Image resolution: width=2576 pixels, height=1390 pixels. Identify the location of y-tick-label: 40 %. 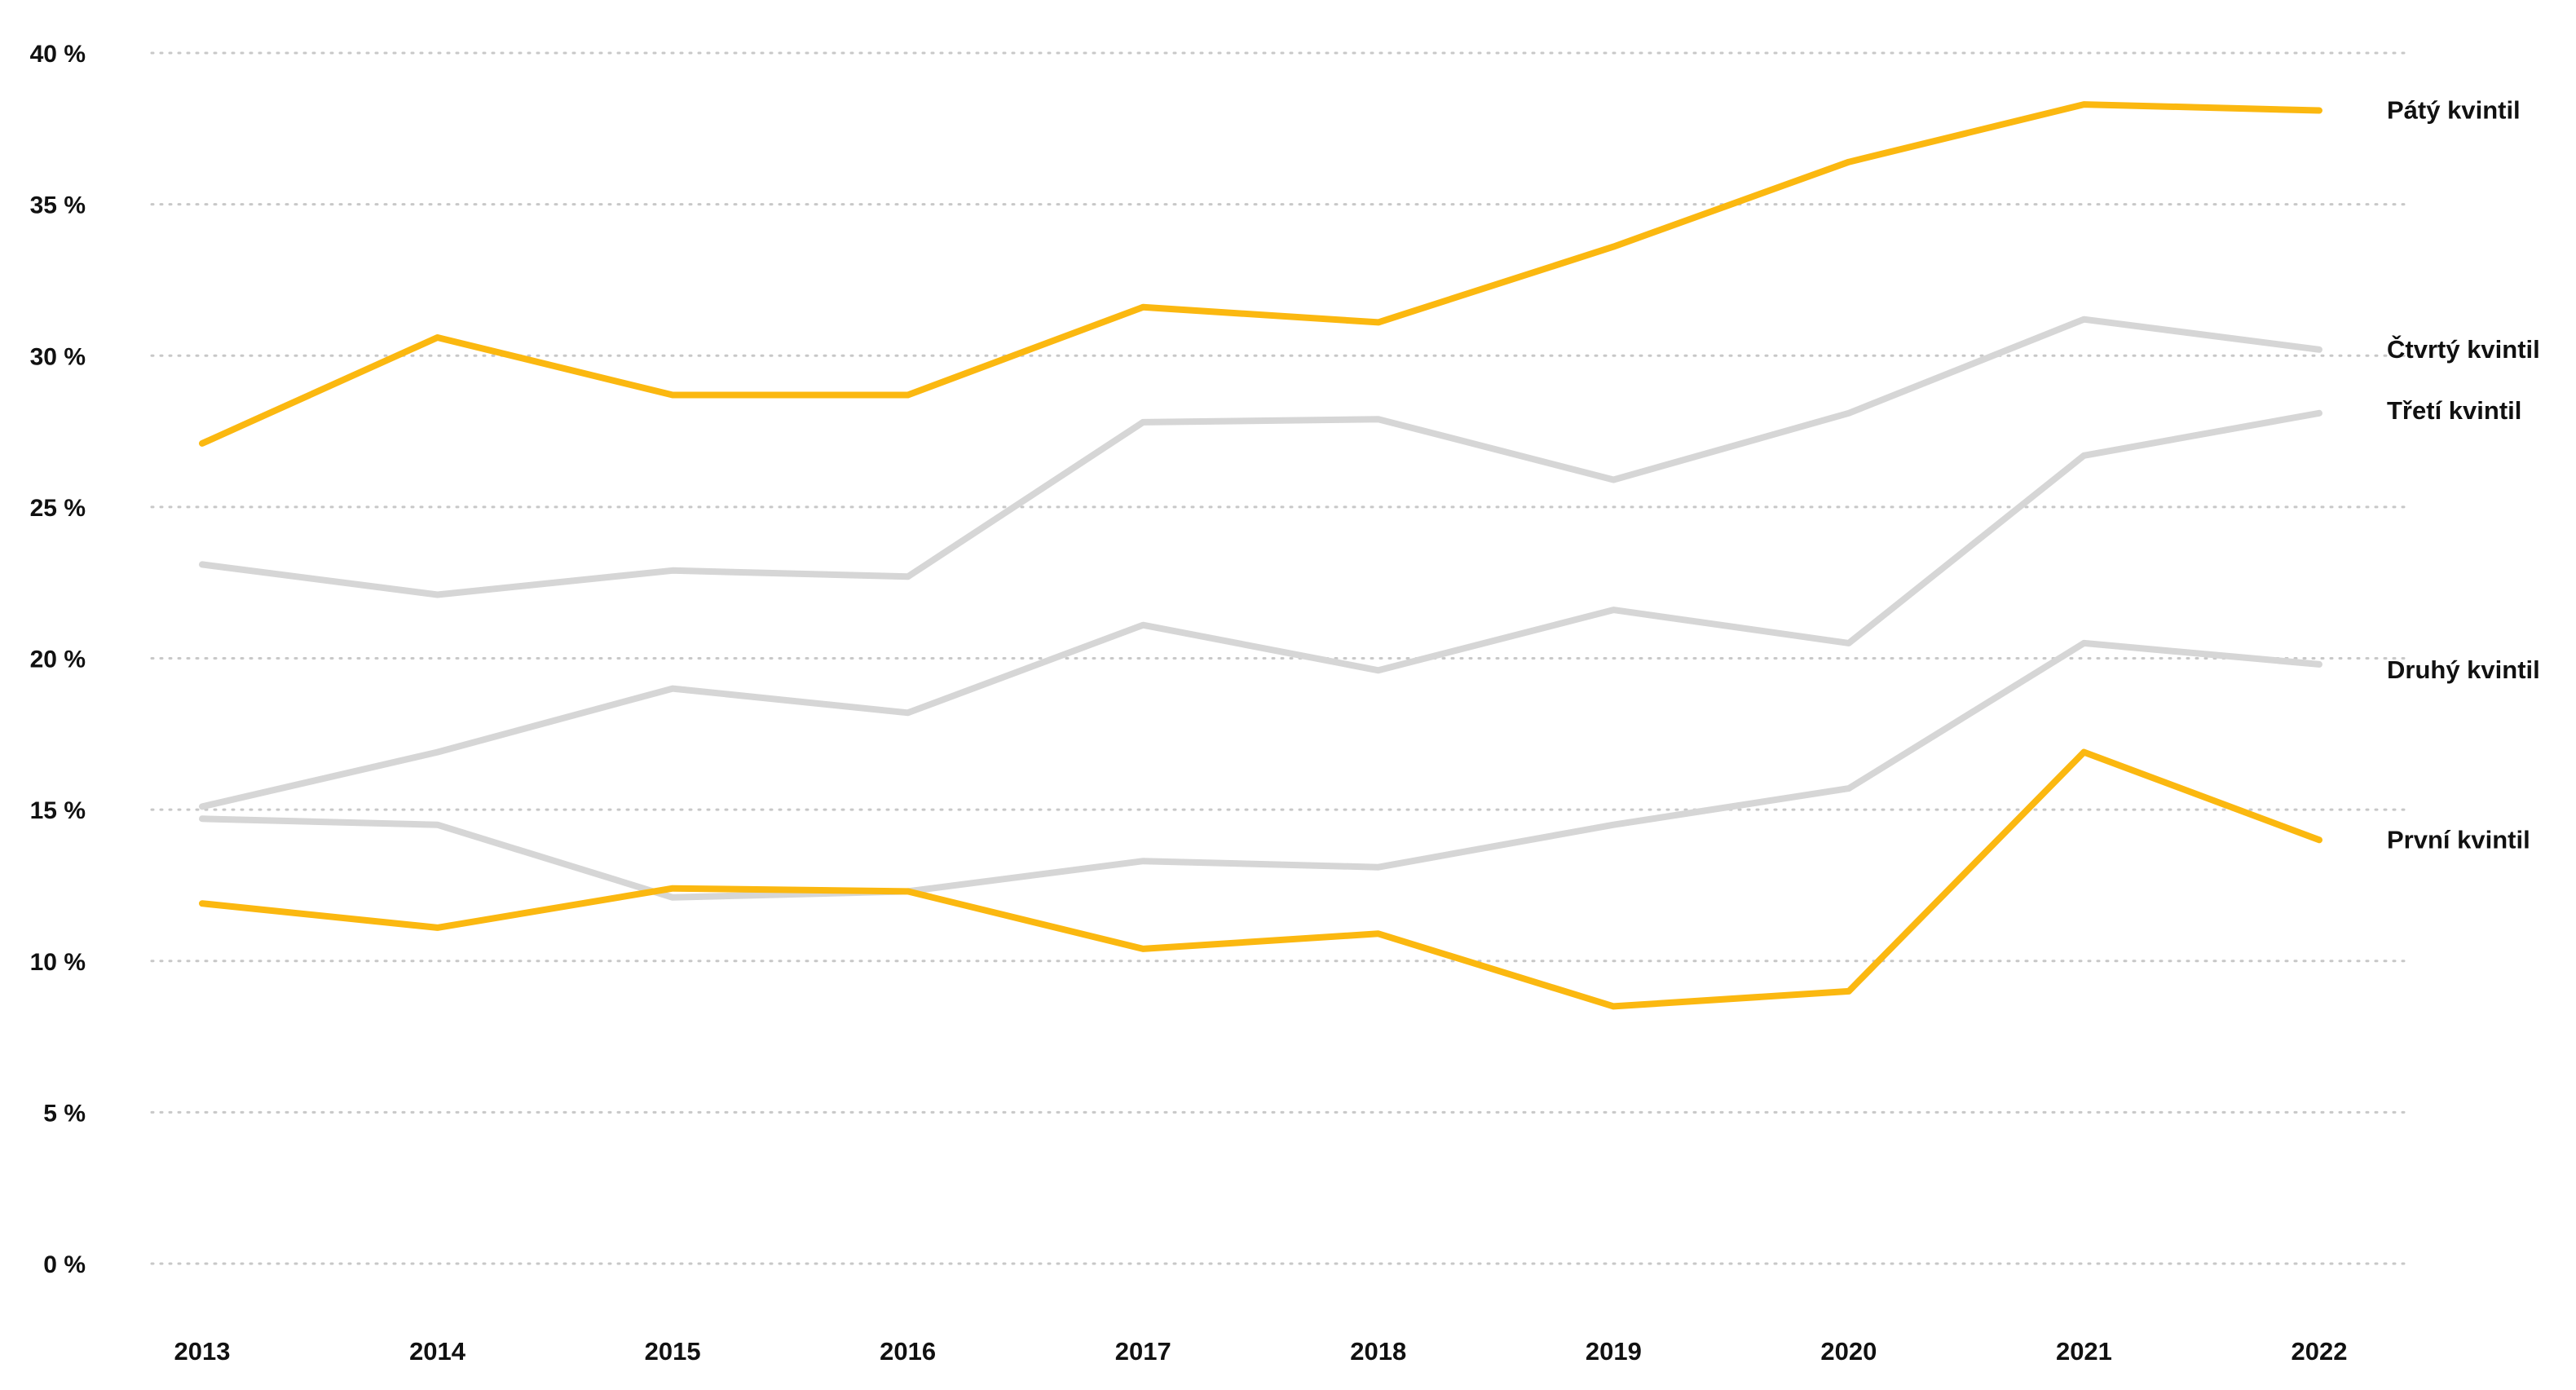
(58, 54).